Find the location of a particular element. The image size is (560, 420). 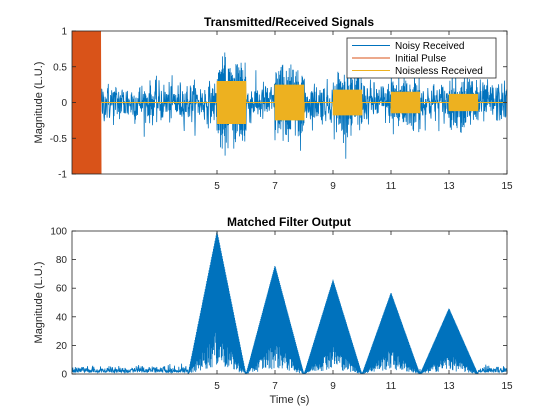

bottom-xlabel: Time (s) is located at coordinates (290, 400).